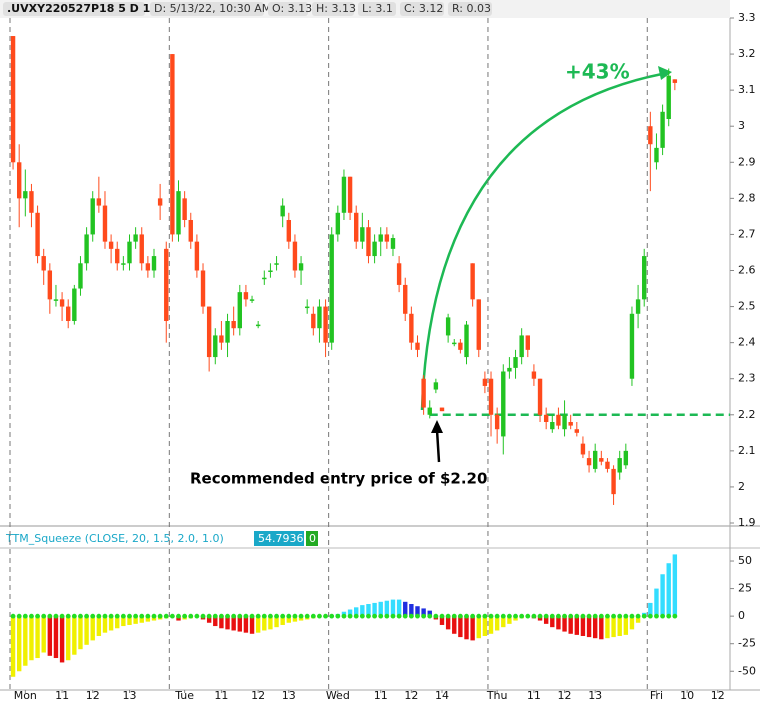  What do you see at coordinates (114, 538) in the screenshot?
I see `indicator-title: TTM_Squeeze (CLOSE, 20, 1.5, 2.0, 1.0)` at bounding box center [114, 538].